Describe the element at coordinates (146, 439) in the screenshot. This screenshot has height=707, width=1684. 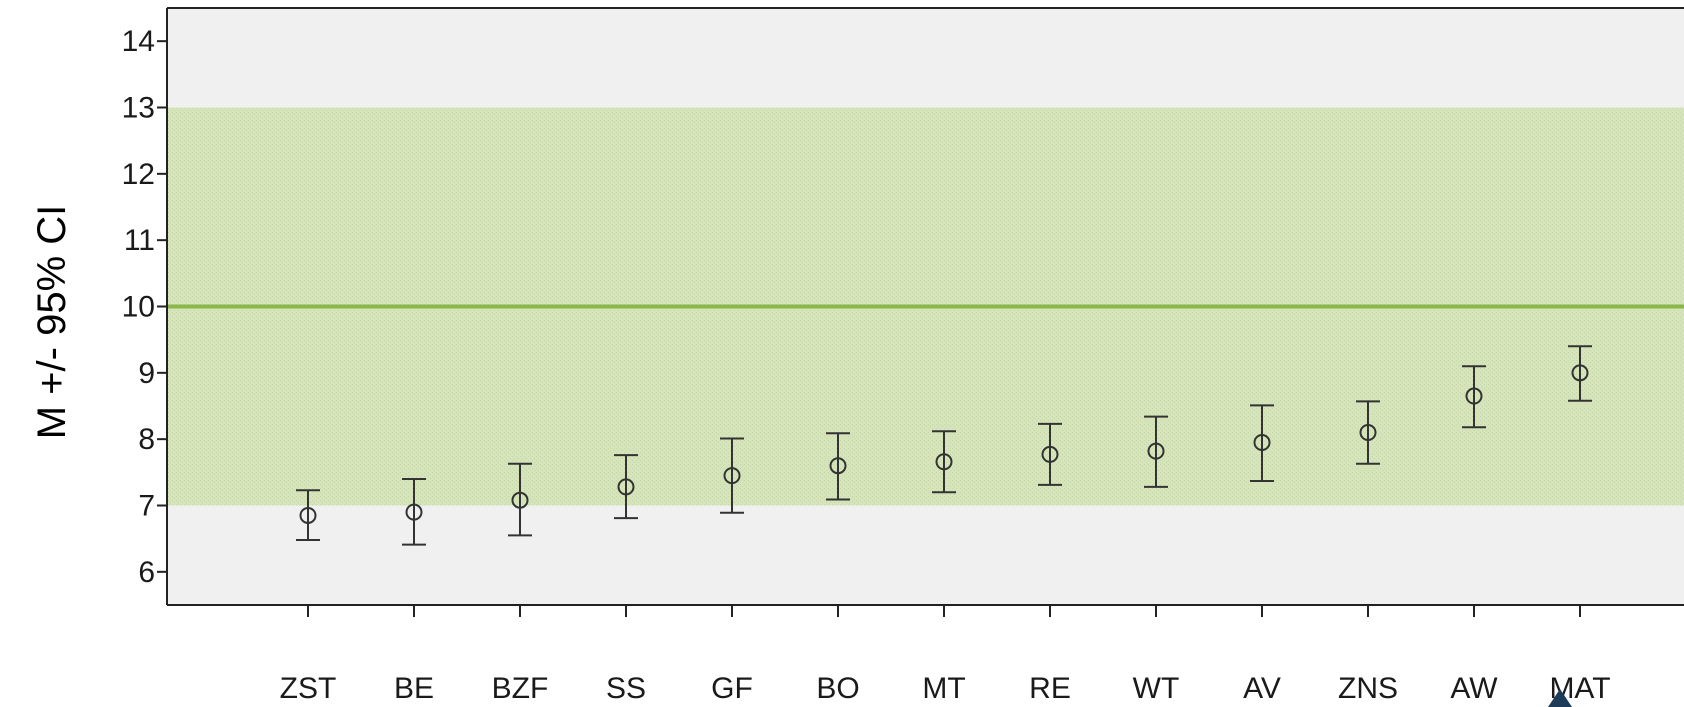
I see `y-tick-label: 8` at that location.